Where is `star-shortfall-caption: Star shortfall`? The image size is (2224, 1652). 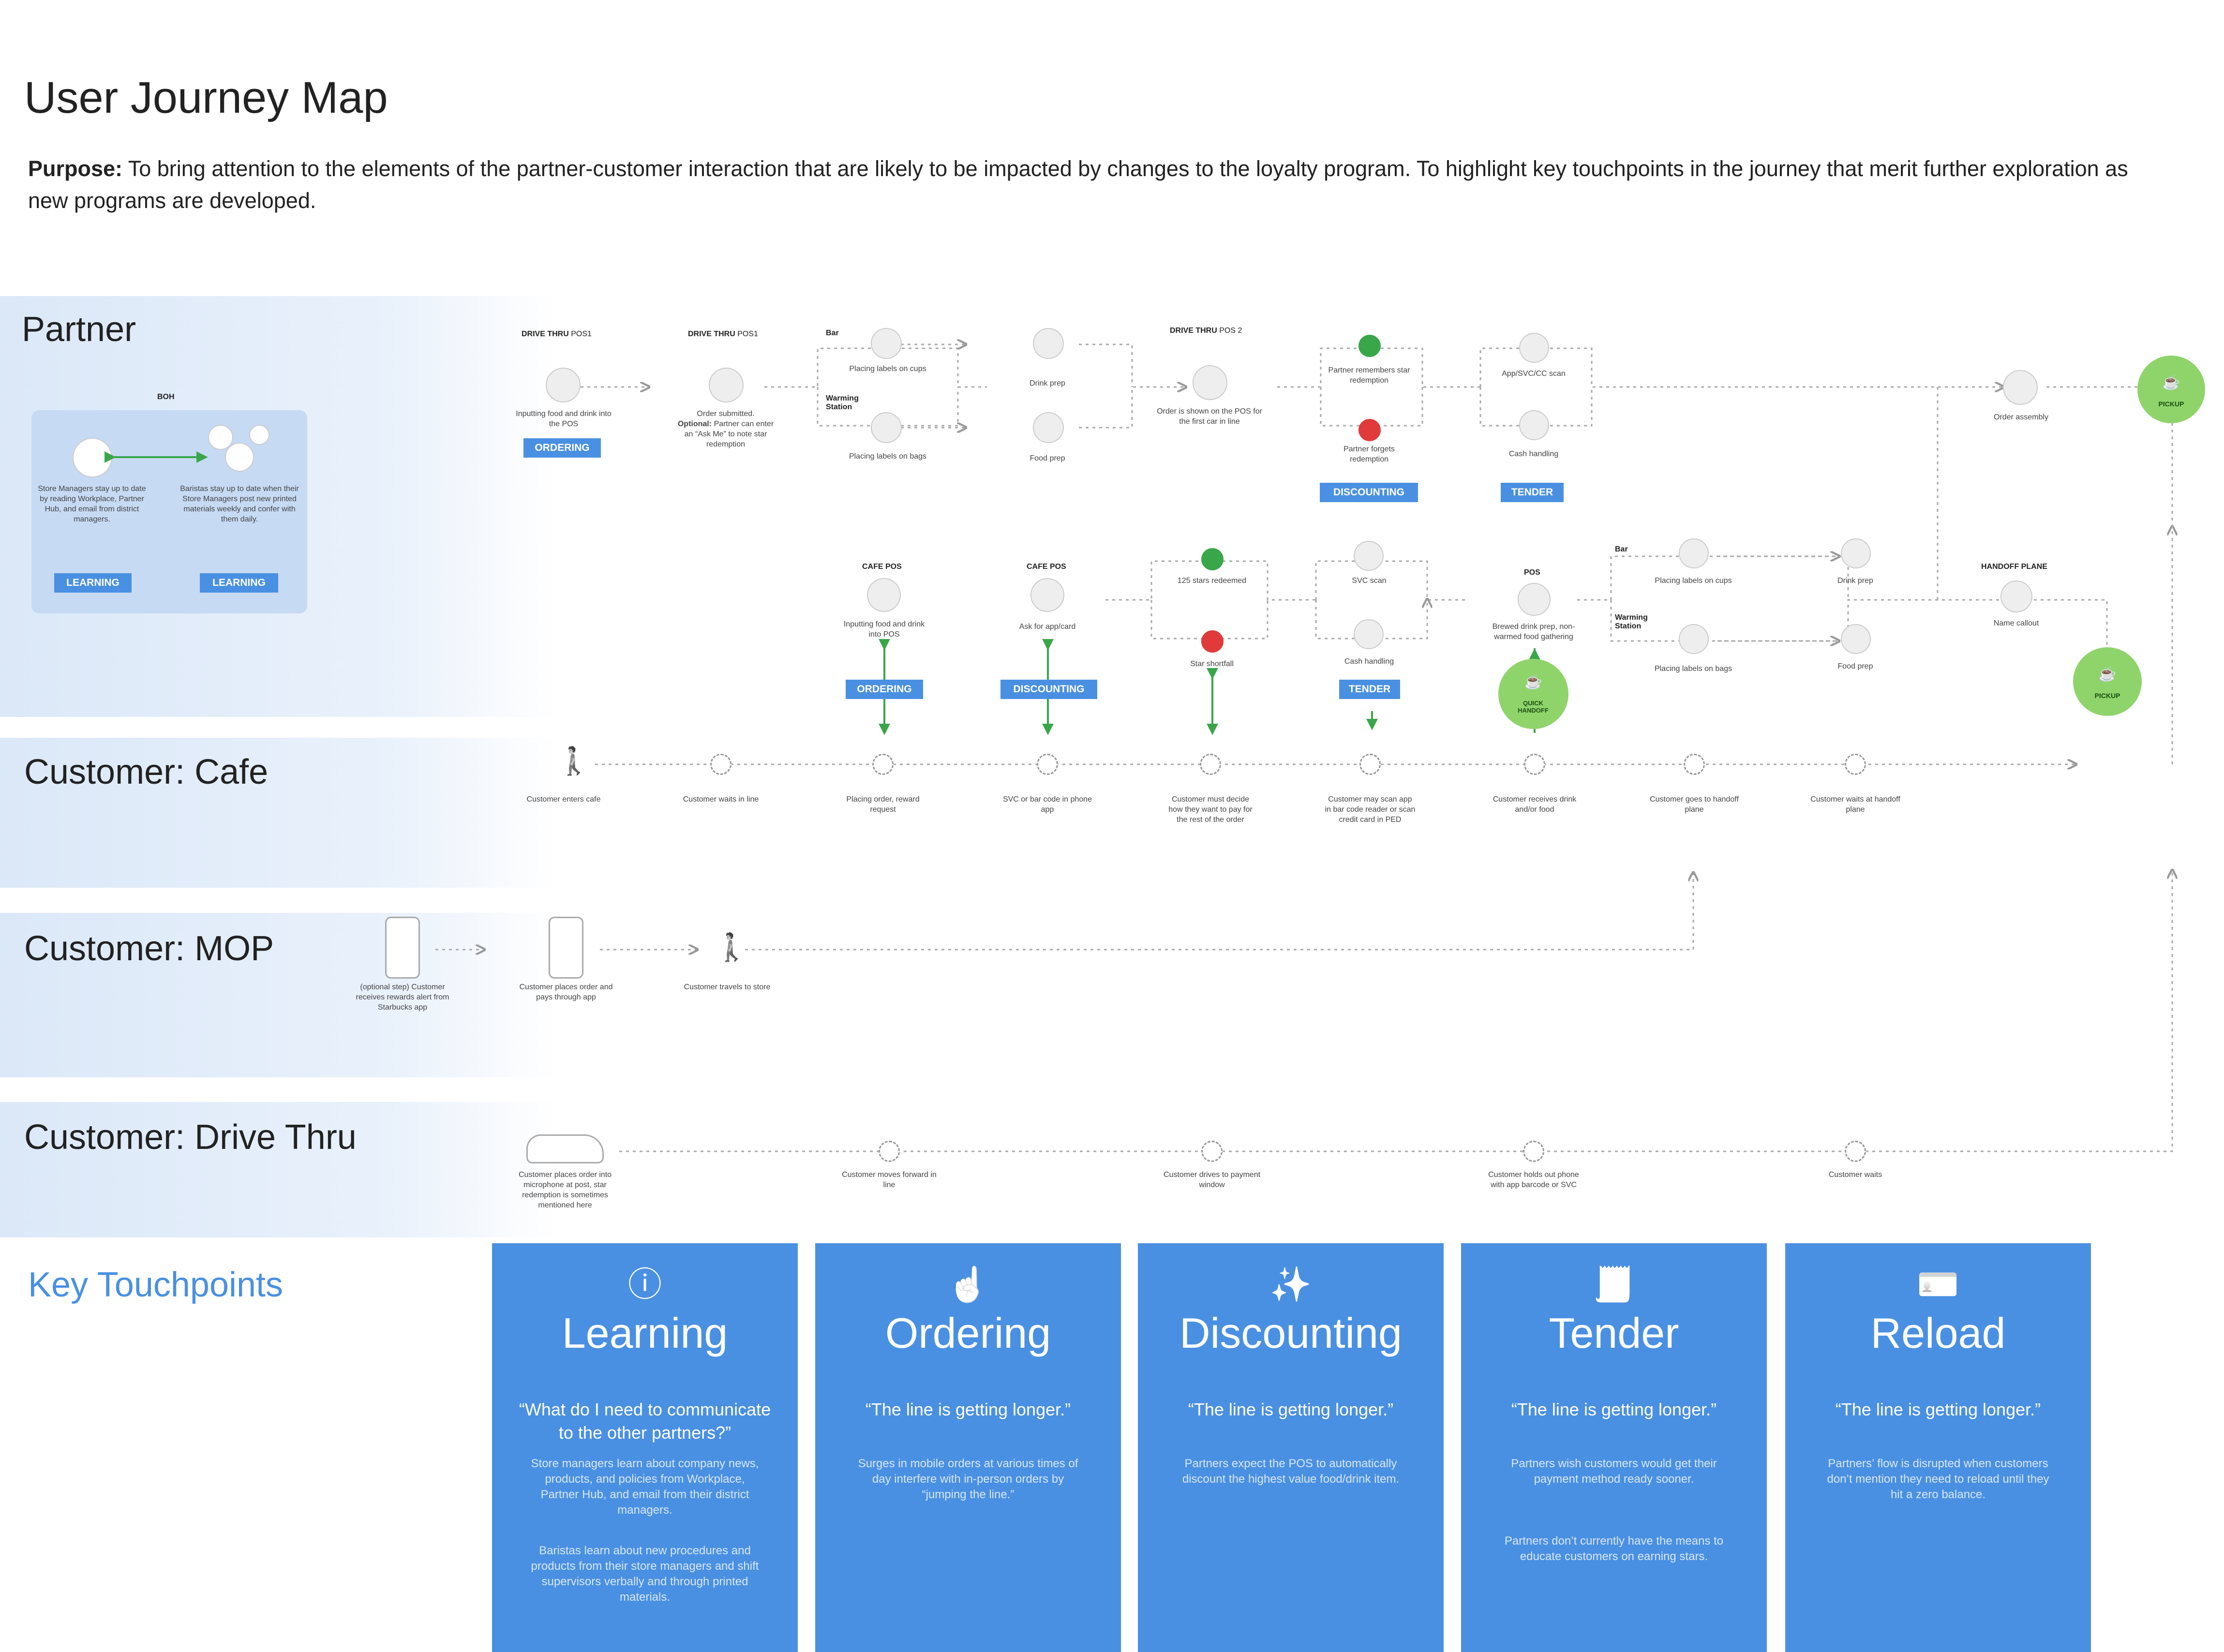
star-shortfall-caption: Star shortfall is located at coordinates (1212, 664).